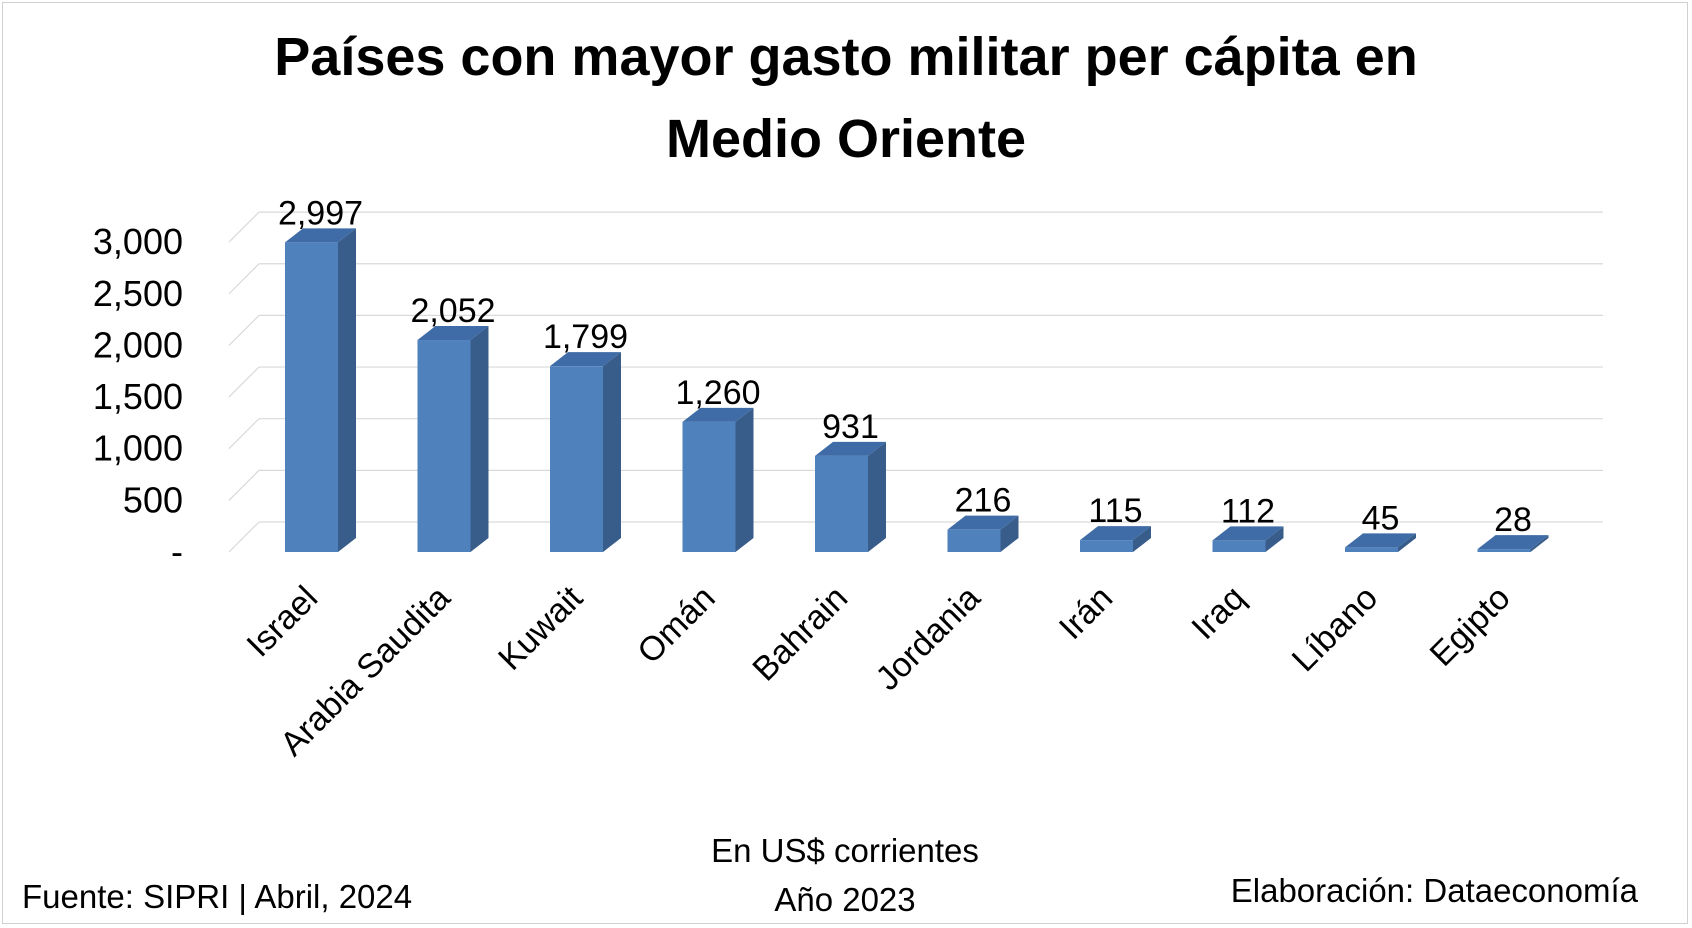  Describe the element at coordinates (800, 634) in the screenshot. I see `category-label: Bahrain` at that location.